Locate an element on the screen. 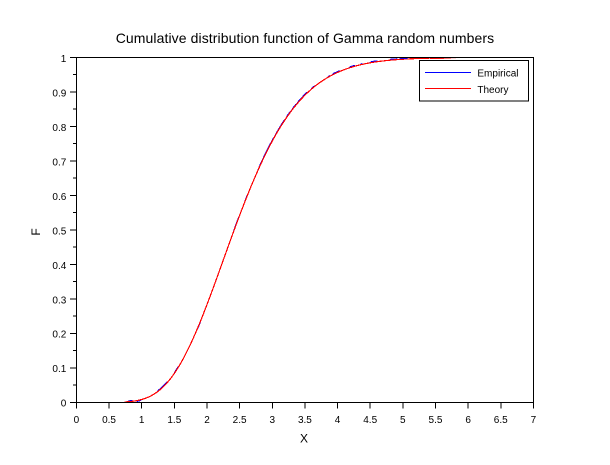 Image resolution: width=610 pixels, height=465 pixels. svg-text: 0.6 is located at coordinates (59, 197).